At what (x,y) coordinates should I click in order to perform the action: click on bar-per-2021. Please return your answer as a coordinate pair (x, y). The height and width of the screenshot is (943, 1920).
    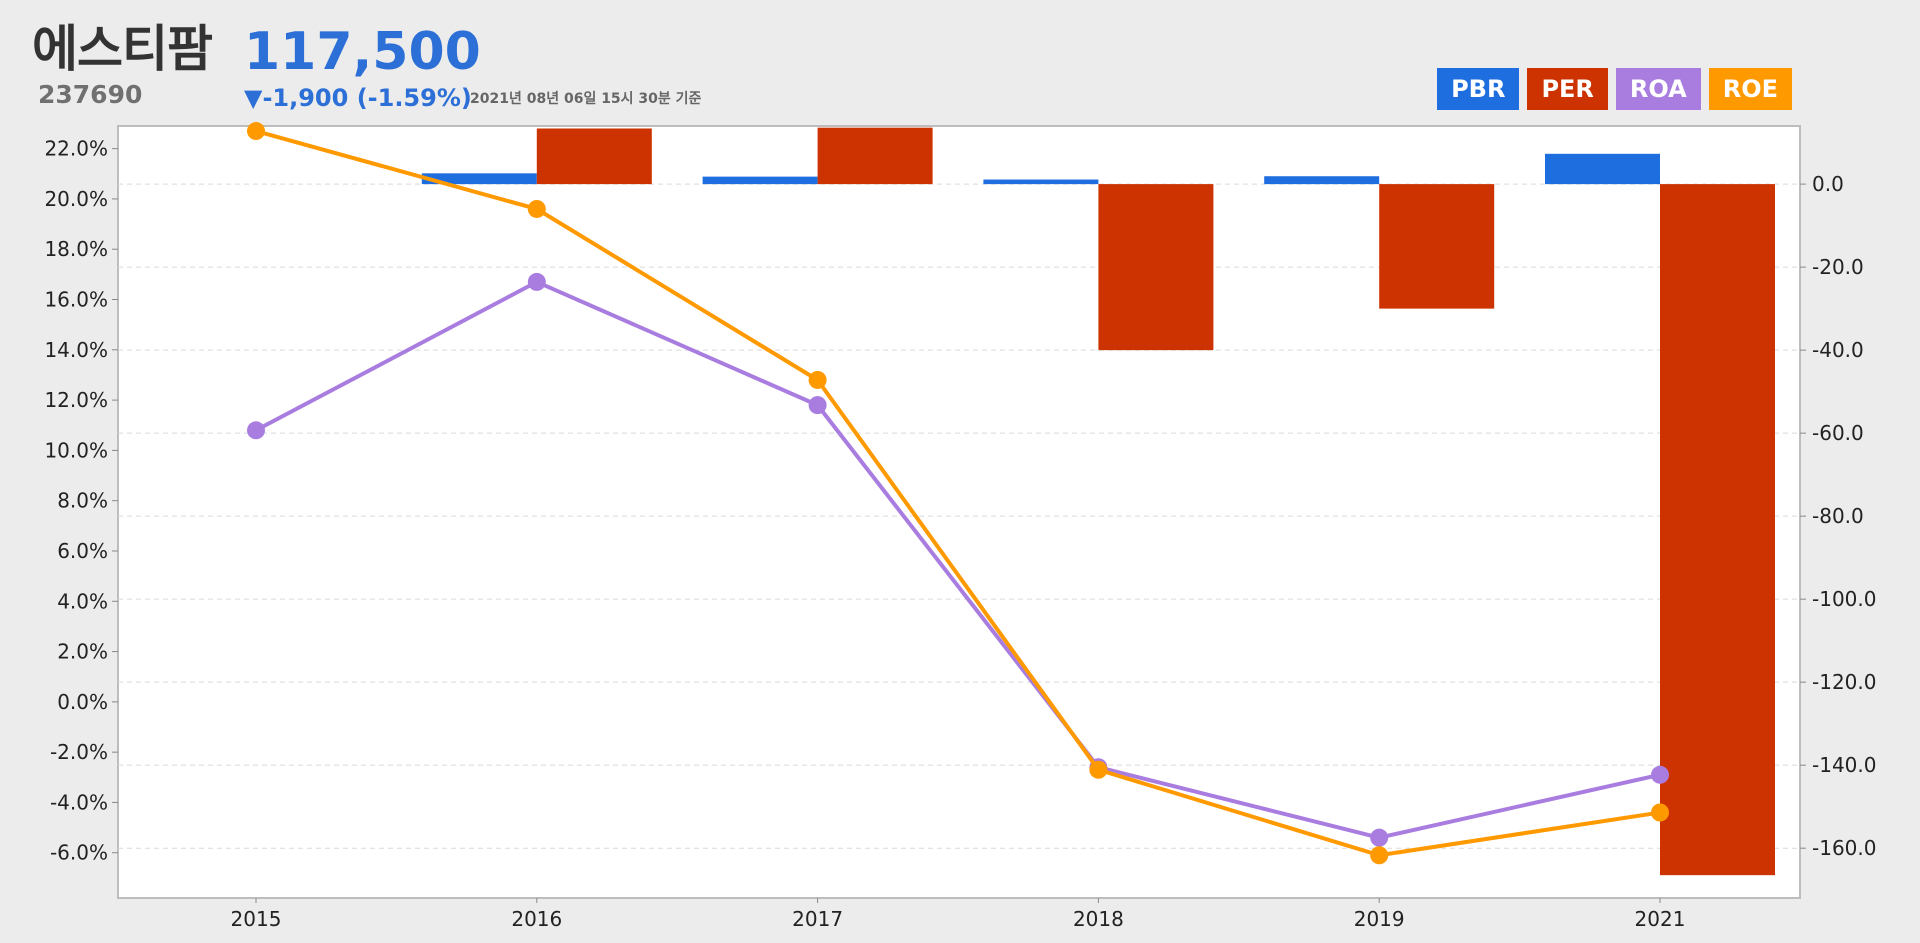
    Looking at the image, I should click on (1717, 530).